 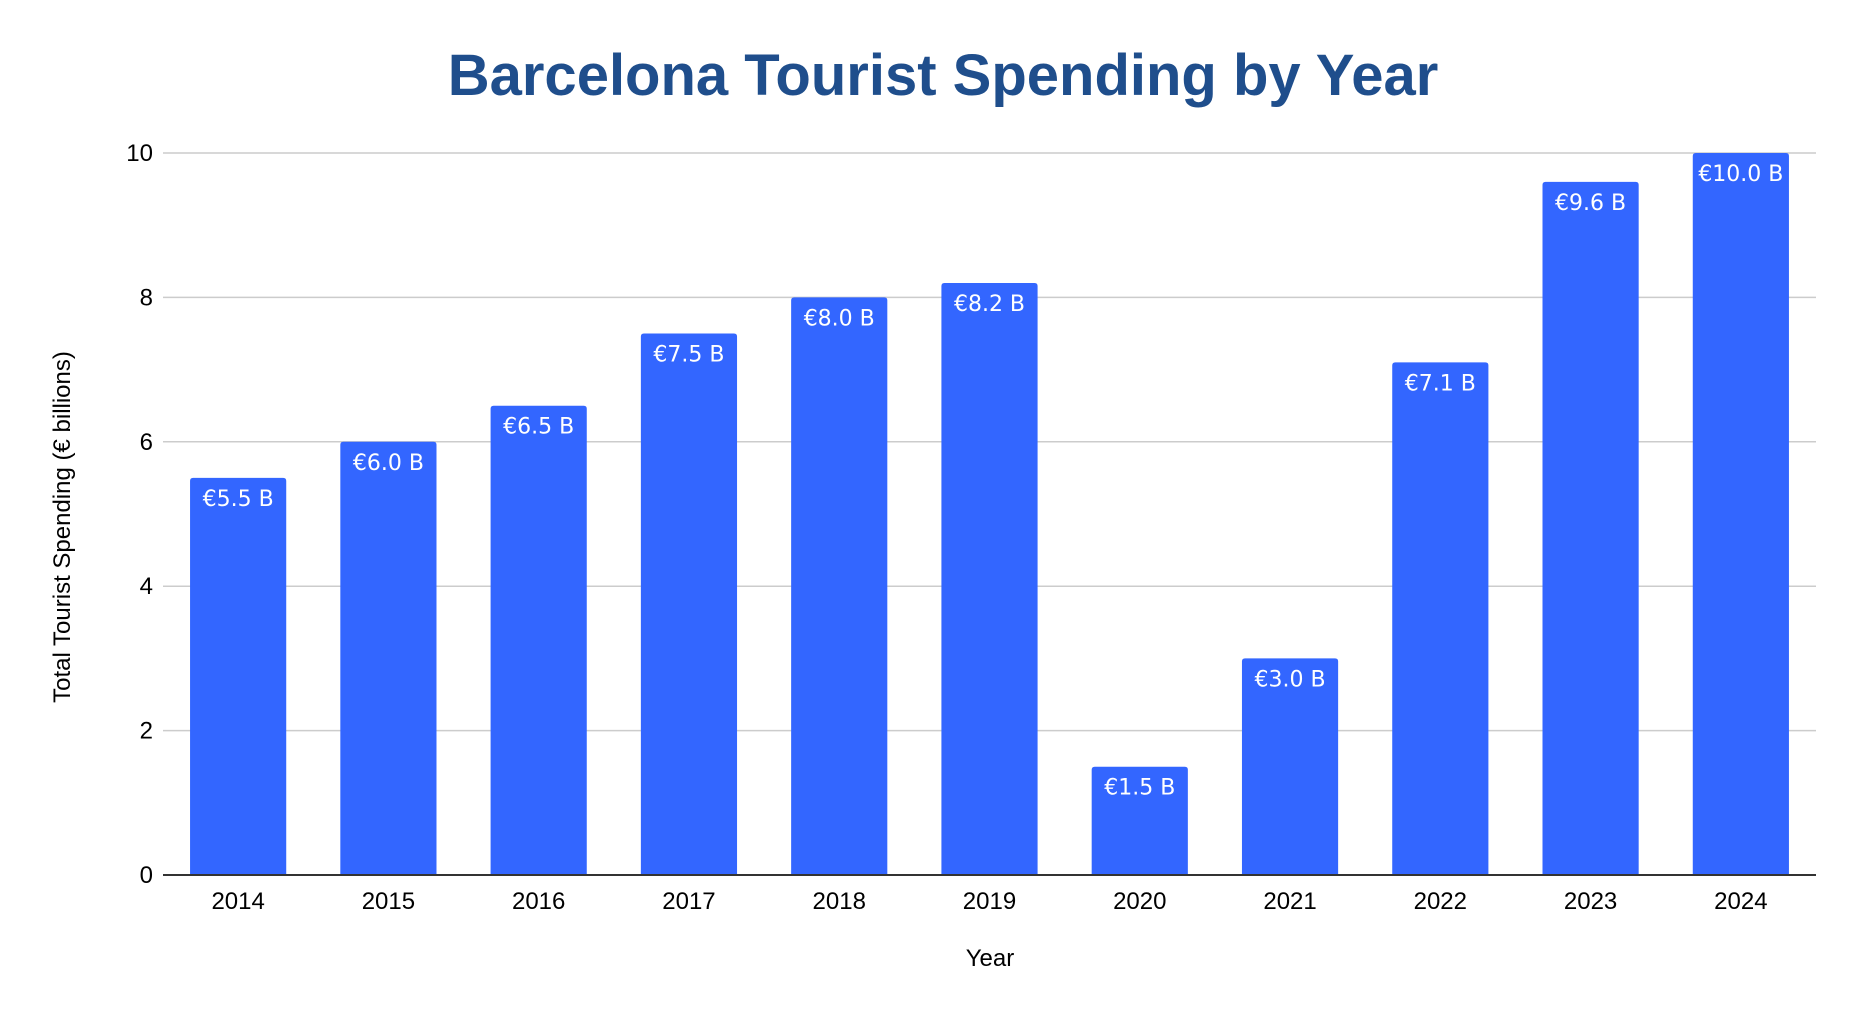 I want to click on x-tick-label: 2014, so click(x=237, y=901).